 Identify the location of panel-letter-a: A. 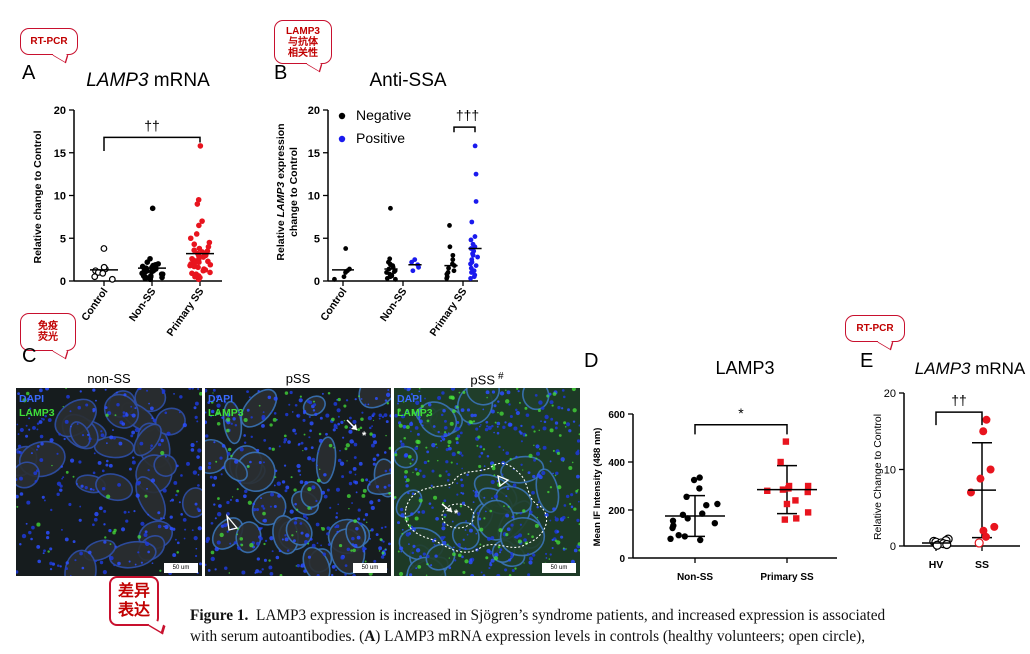
(29, 73).